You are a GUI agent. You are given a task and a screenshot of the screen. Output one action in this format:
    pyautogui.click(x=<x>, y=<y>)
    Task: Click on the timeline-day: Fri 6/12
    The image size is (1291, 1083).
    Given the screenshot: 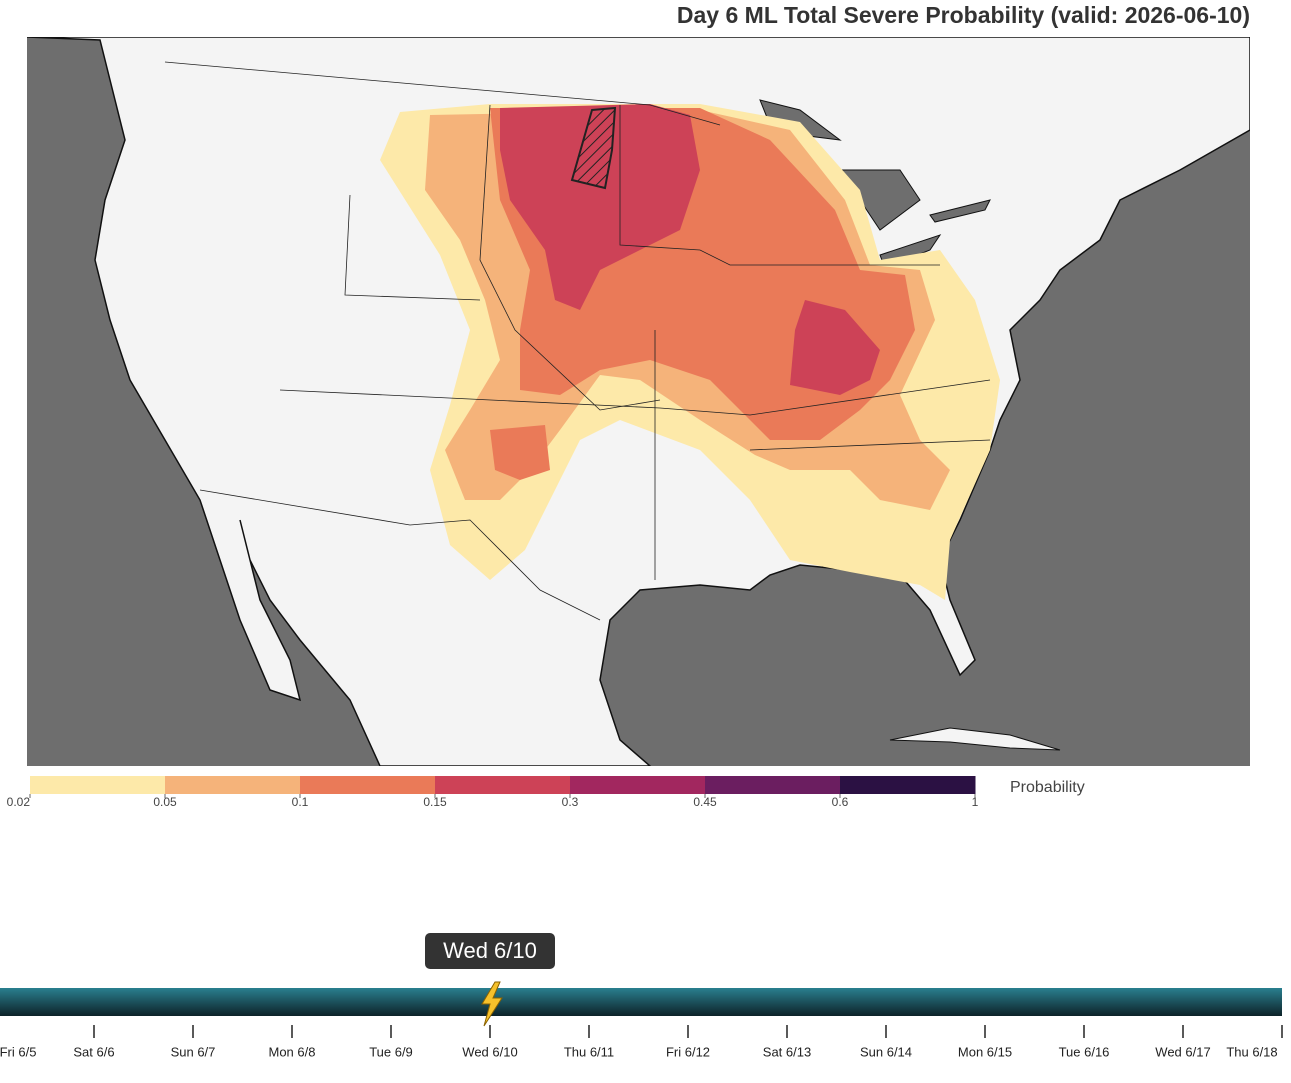 What is the action you would take?
    pyautogui.click(x=688, y=1051)
    